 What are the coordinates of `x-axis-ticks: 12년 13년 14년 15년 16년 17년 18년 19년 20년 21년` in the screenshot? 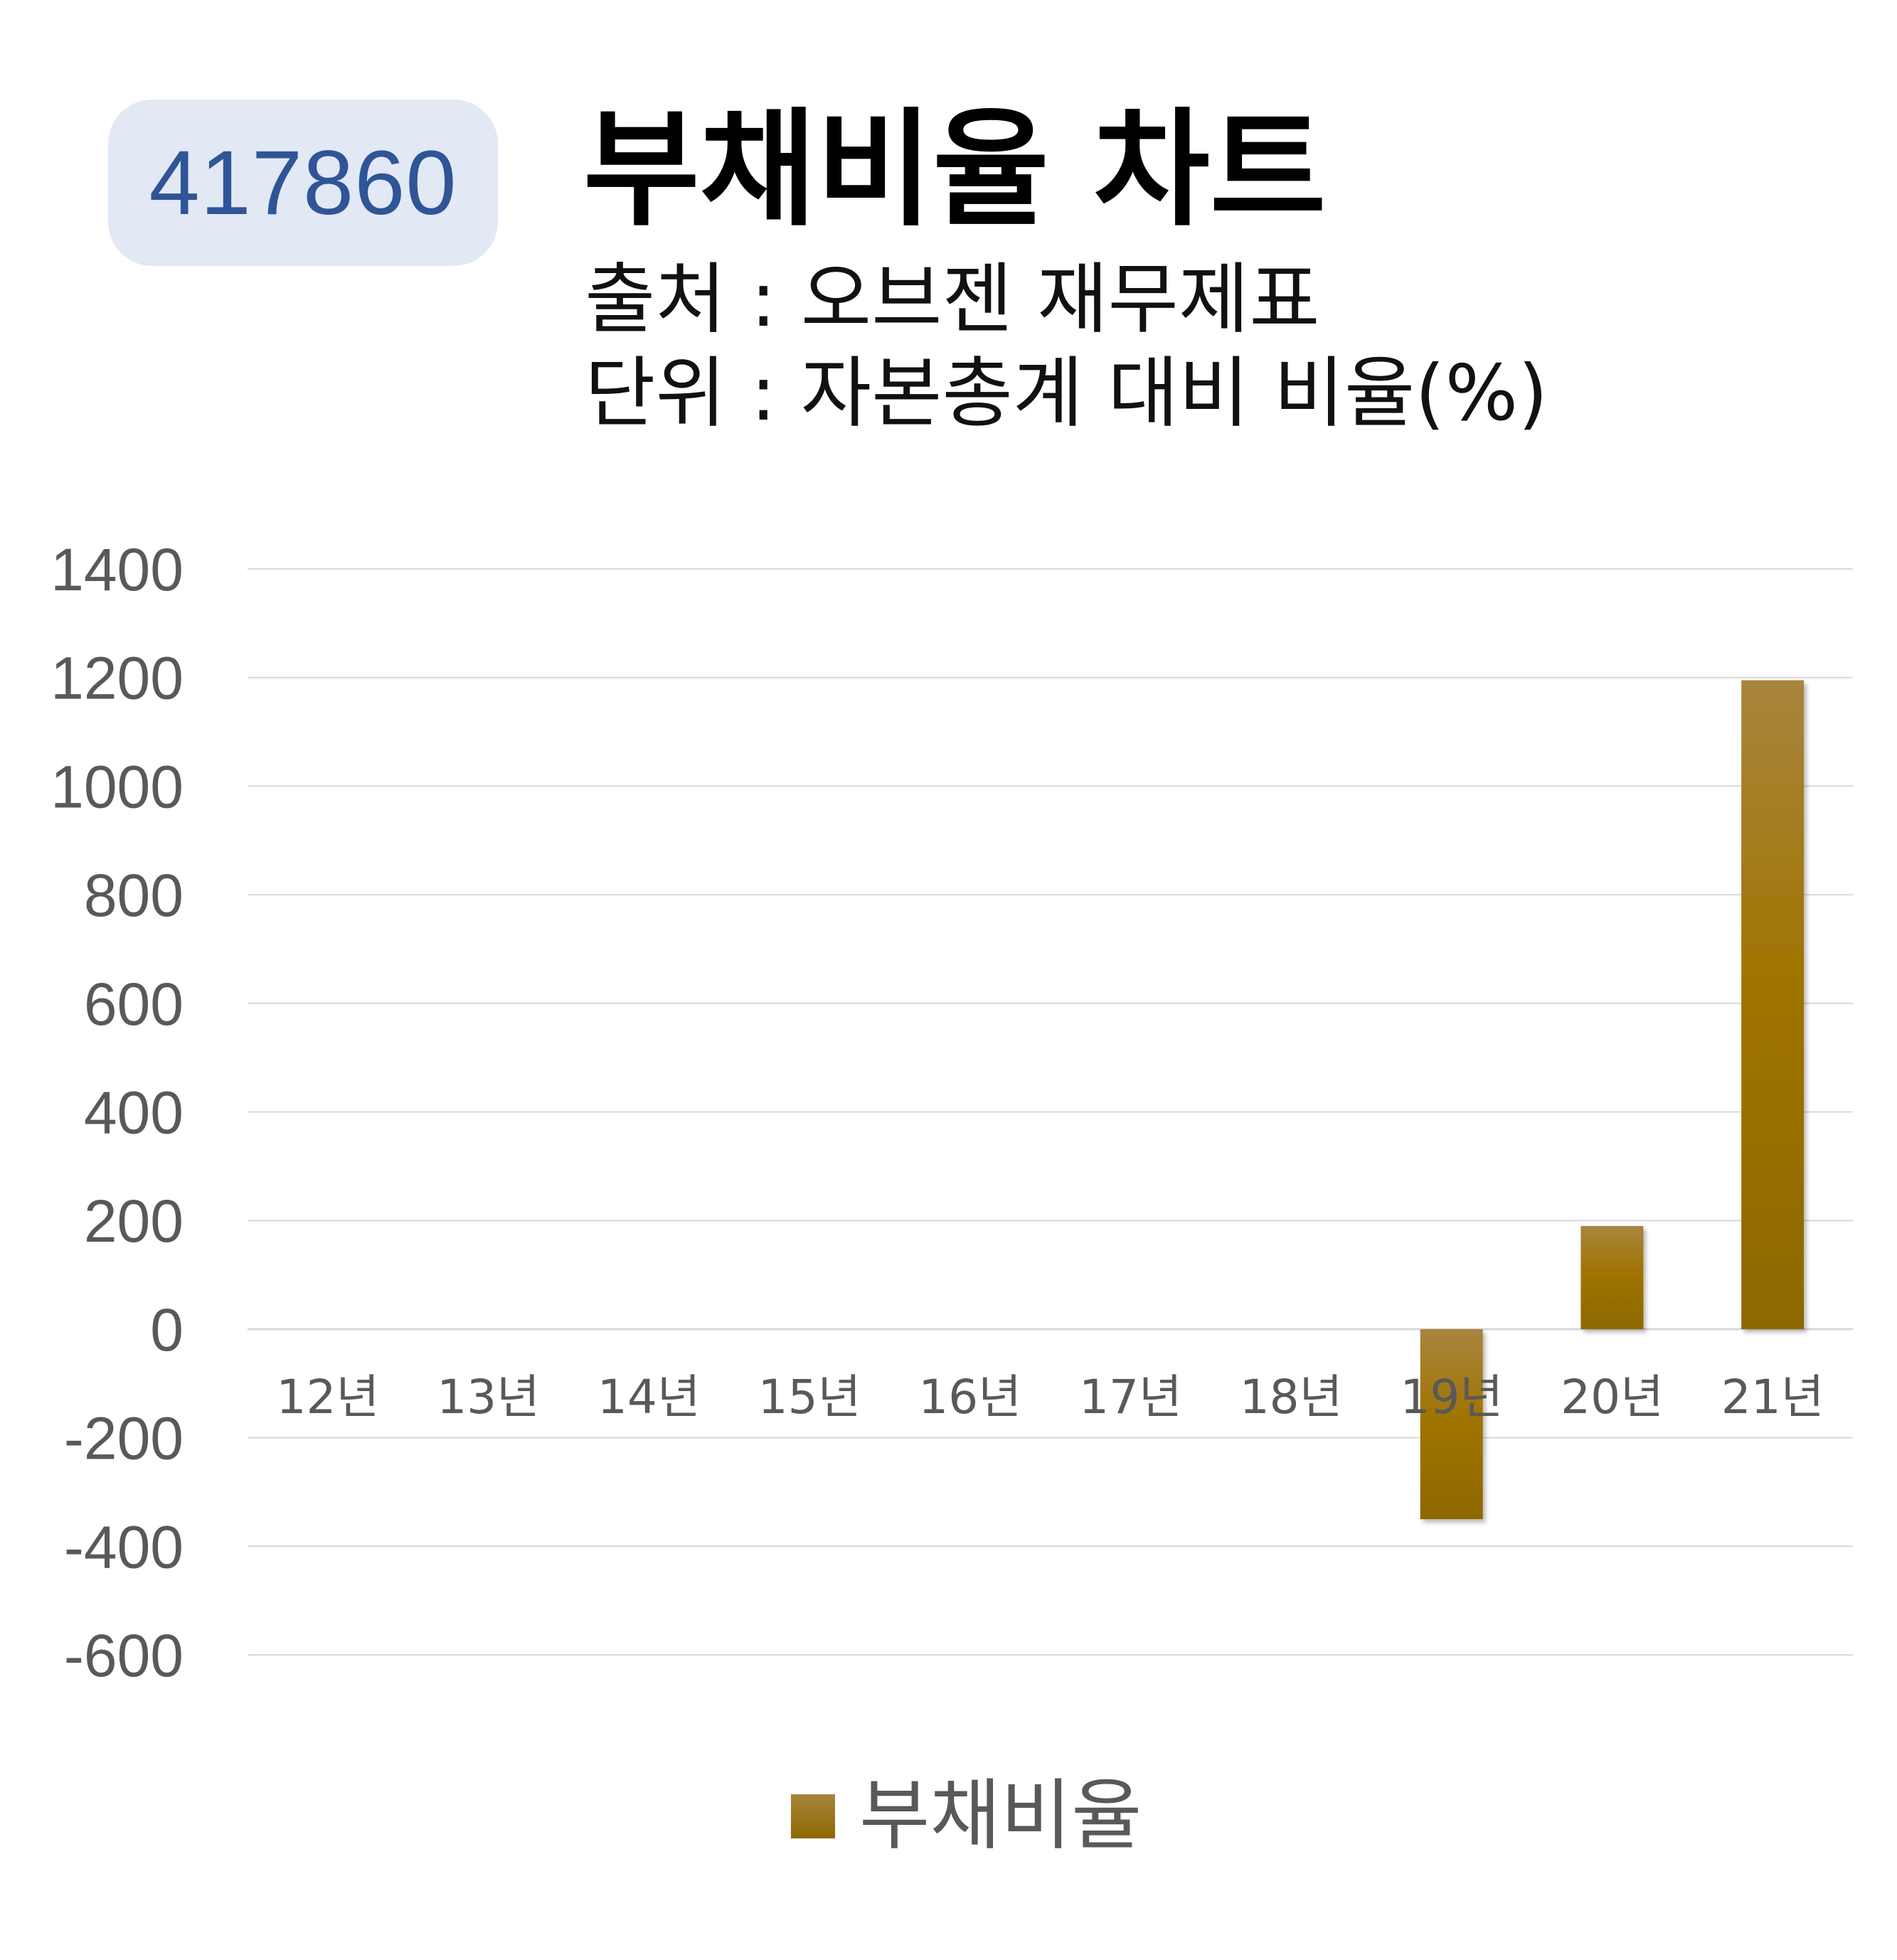 It's located at (1050, 1397).